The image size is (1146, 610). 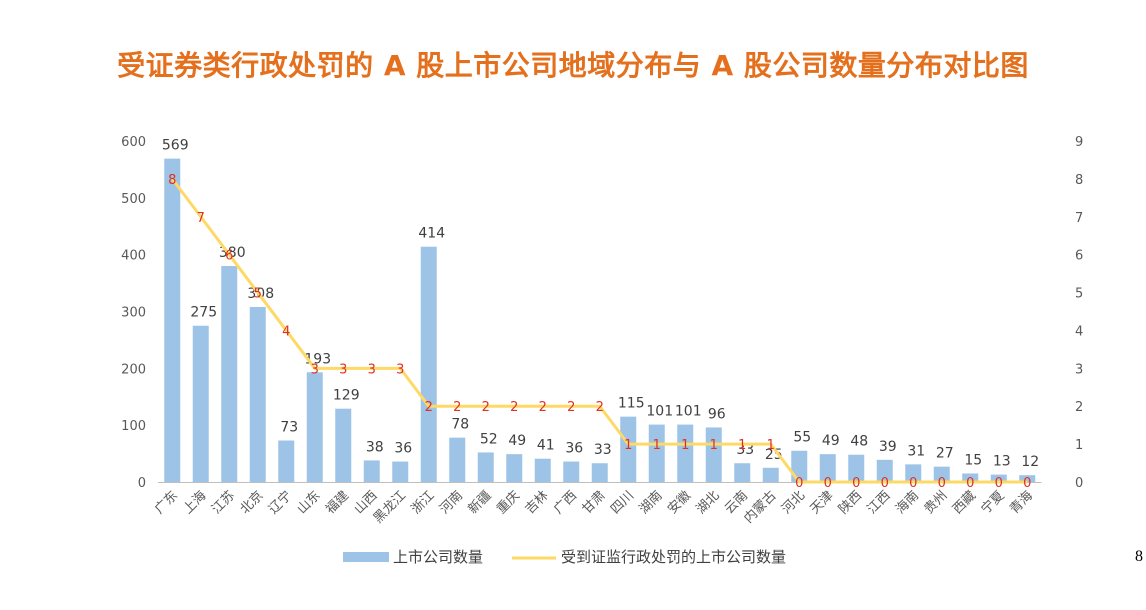 I want to click on category-label: 天津, so click(x=822, y=502).